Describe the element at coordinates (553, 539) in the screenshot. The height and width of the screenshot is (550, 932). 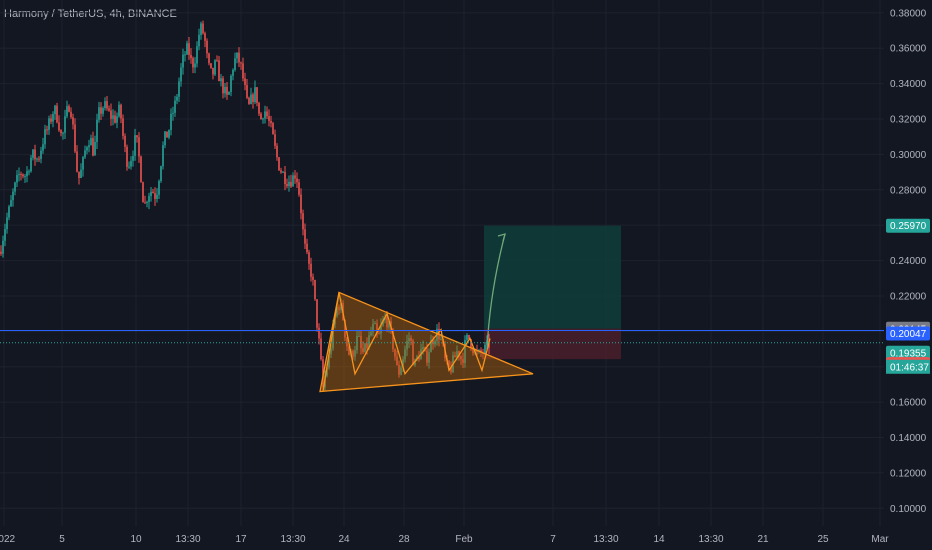
I see `x-tick-label: 7` at that location.